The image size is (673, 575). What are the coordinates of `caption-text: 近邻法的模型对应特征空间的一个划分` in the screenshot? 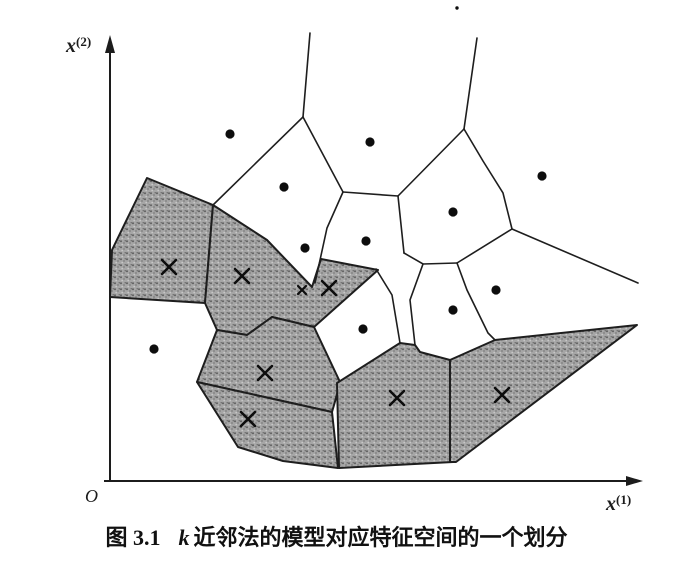 It's located at (380, 537).